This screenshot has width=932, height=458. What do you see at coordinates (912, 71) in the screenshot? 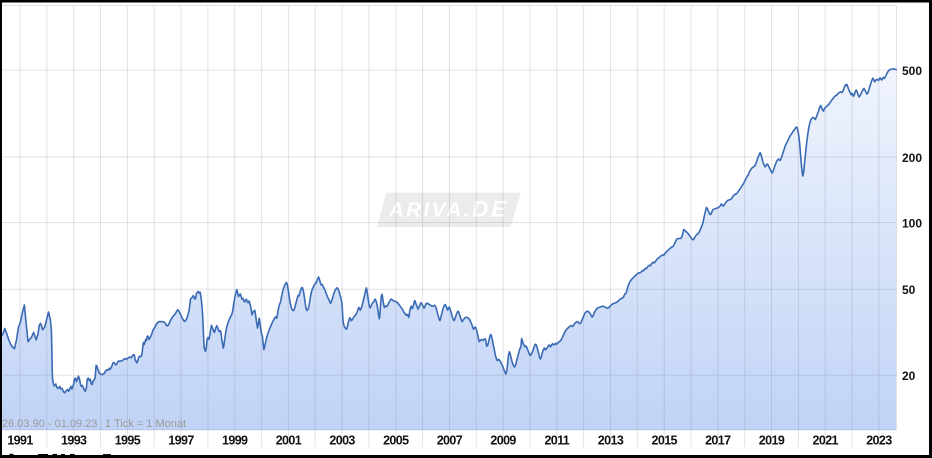
I see `svg-text: 500` at bounding box center [912, 71].